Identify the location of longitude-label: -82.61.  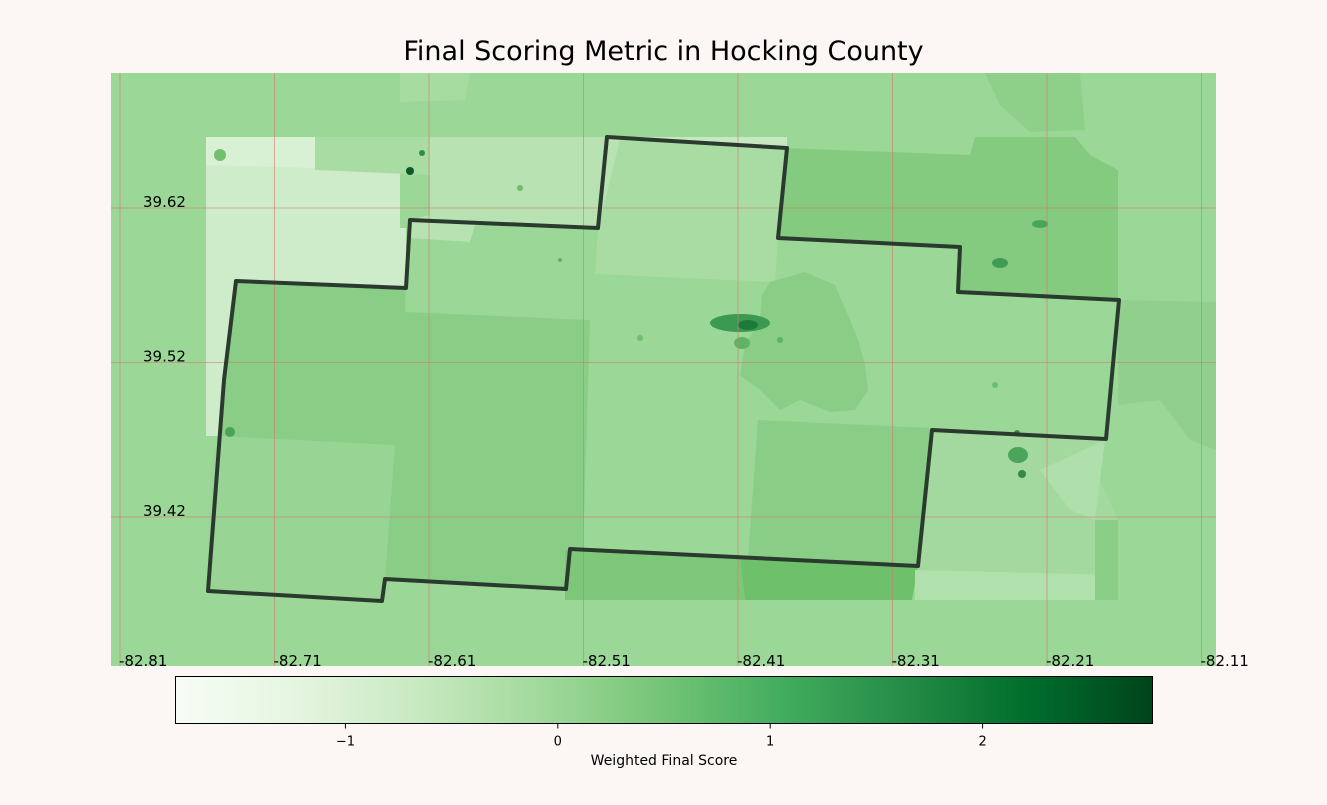
(452, 661).